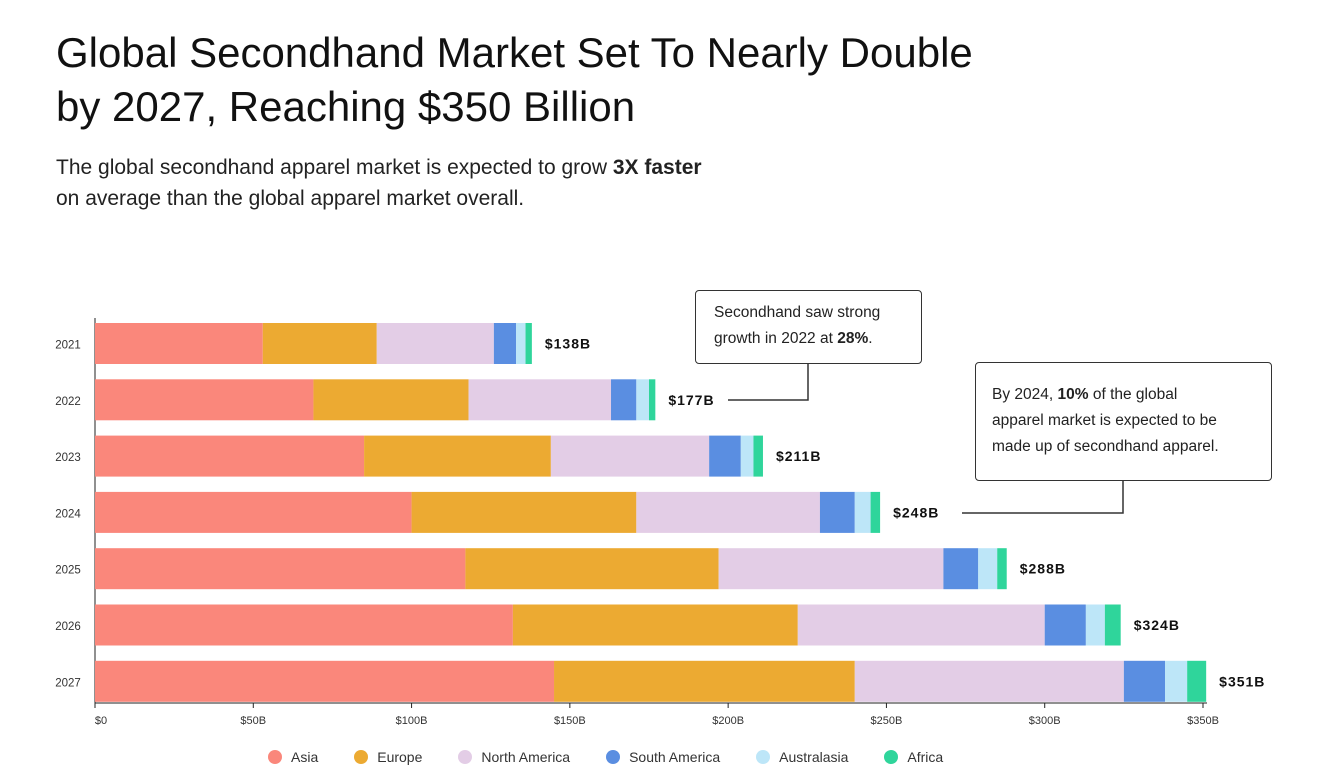 This screenshot has width=1329, height=775. I want to click on callout-2024-text1: By 2024,, so click(1025, 394).